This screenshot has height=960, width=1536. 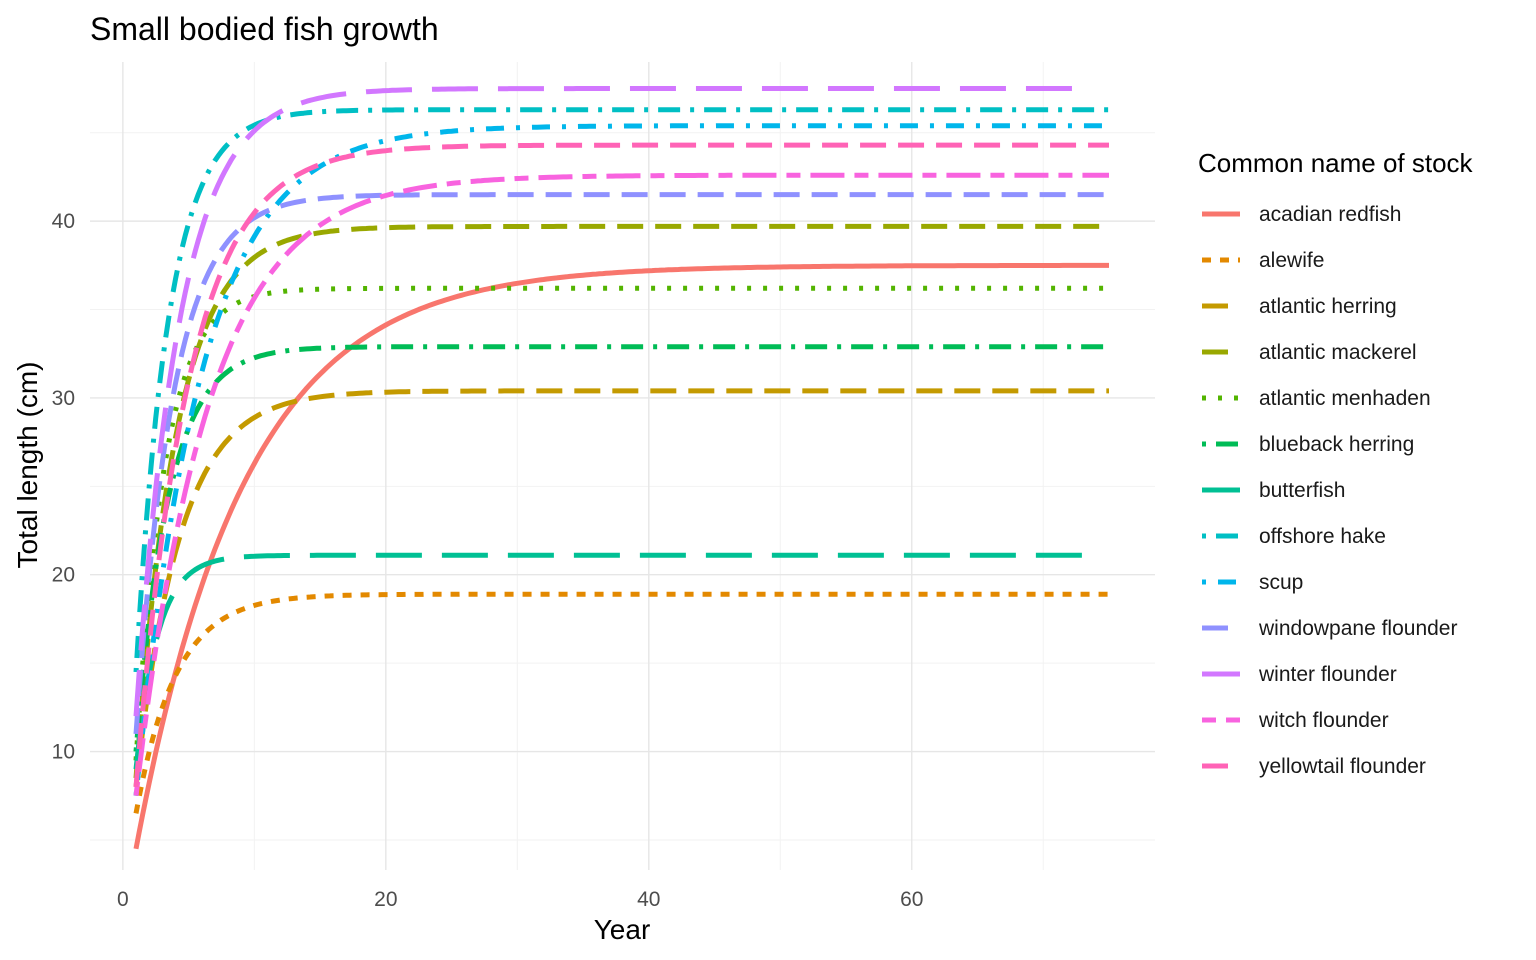 What do you see at coordinates (1336, 444) in the screenshot?
I see `legend-label: blueback herring` at bounding box center [1336, 444].